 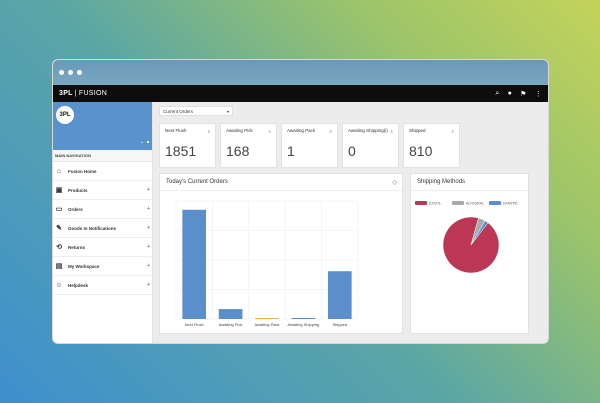 What do you see at coordinates (475, 204) in the screenshot?
I see `legend-label: ALTOGRAL` at bounding box center [475, 204].